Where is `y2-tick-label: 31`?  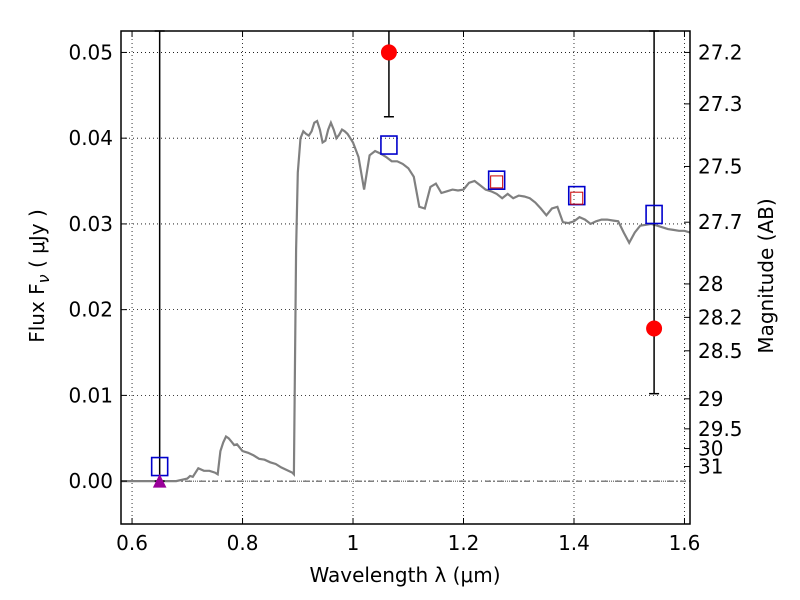 y2-tick-label: 31 is located at coordinates (710, 467).